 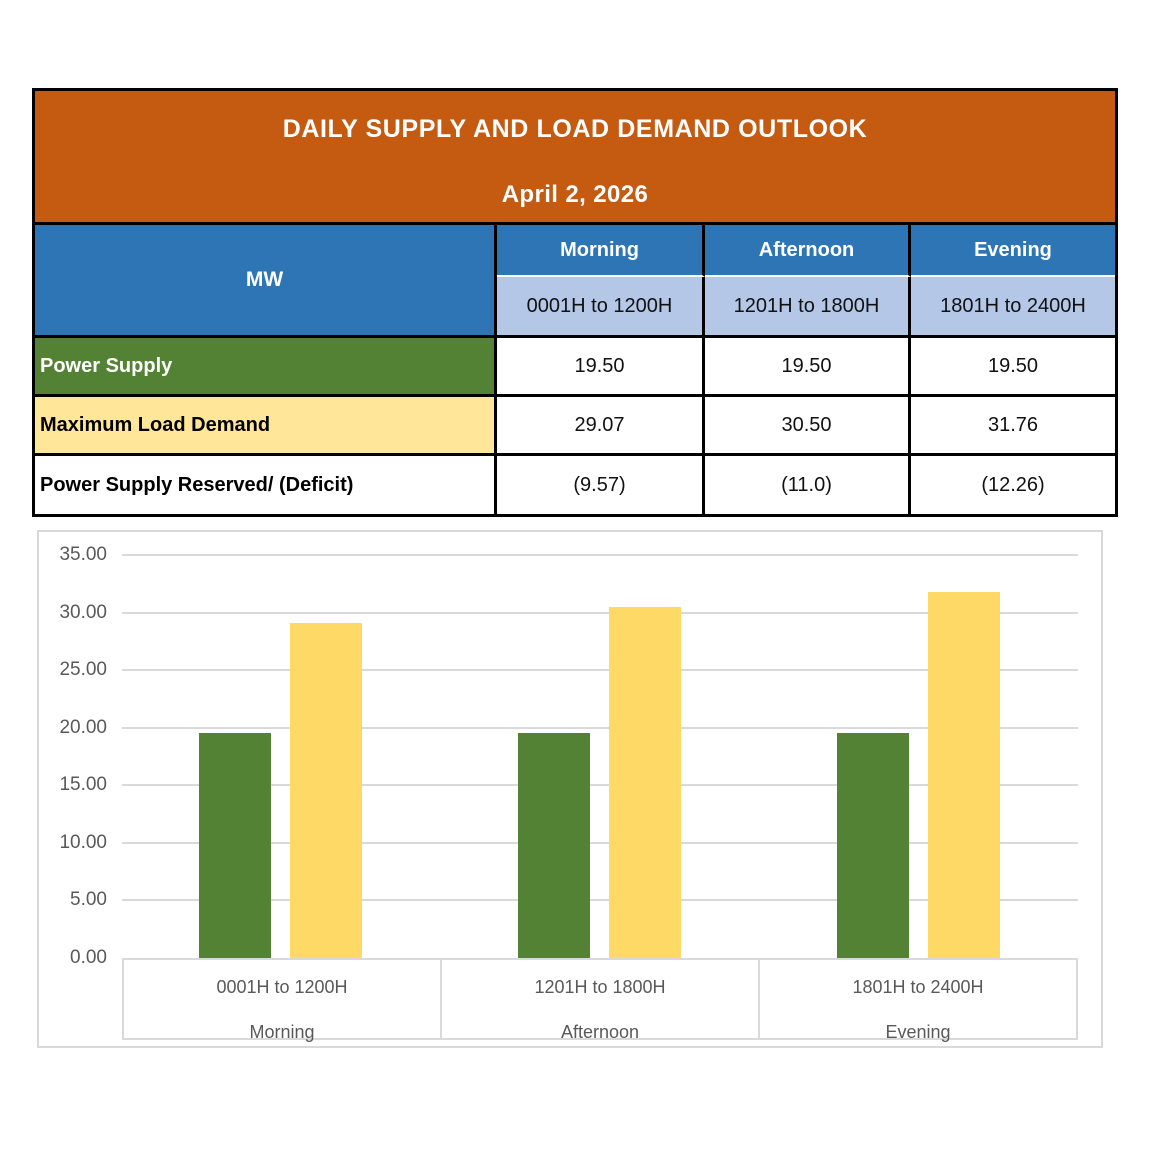 What do you see at coordinates (808, 485) in the screenshot?
I see `reserve-afternoon-value: (11.0)` at bounding box center [808, 485].